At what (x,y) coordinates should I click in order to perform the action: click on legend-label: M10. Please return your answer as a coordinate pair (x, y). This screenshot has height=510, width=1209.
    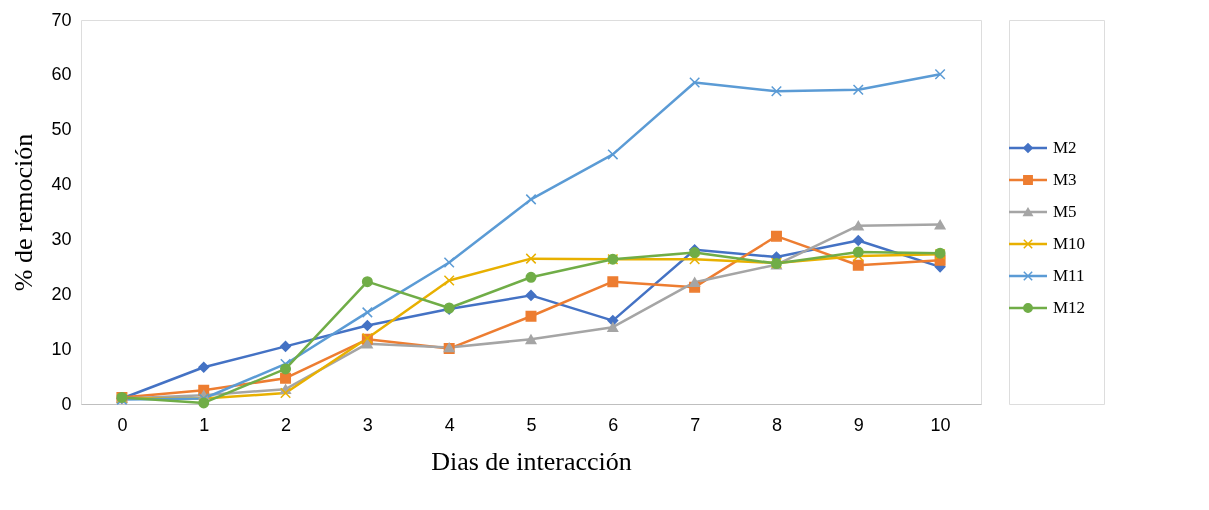
    Looking at the image, I should click on (1069, 243).